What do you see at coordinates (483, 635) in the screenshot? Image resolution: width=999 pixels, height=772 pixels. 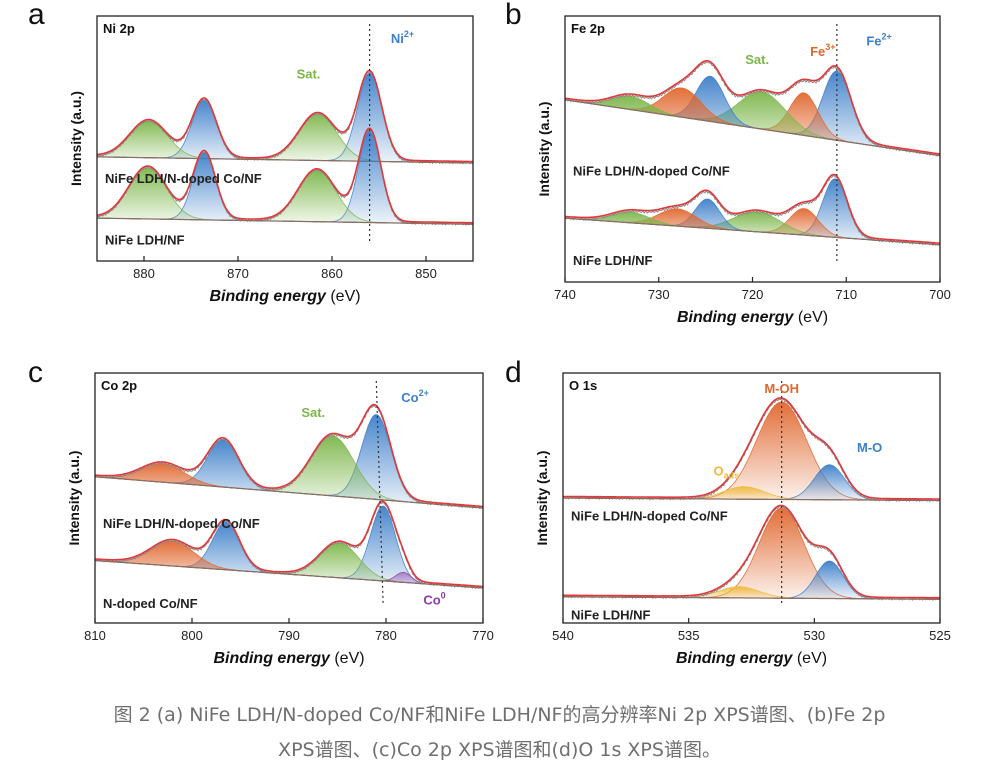 I see `x-tick-label: 770` at bounding box center [483, 635].